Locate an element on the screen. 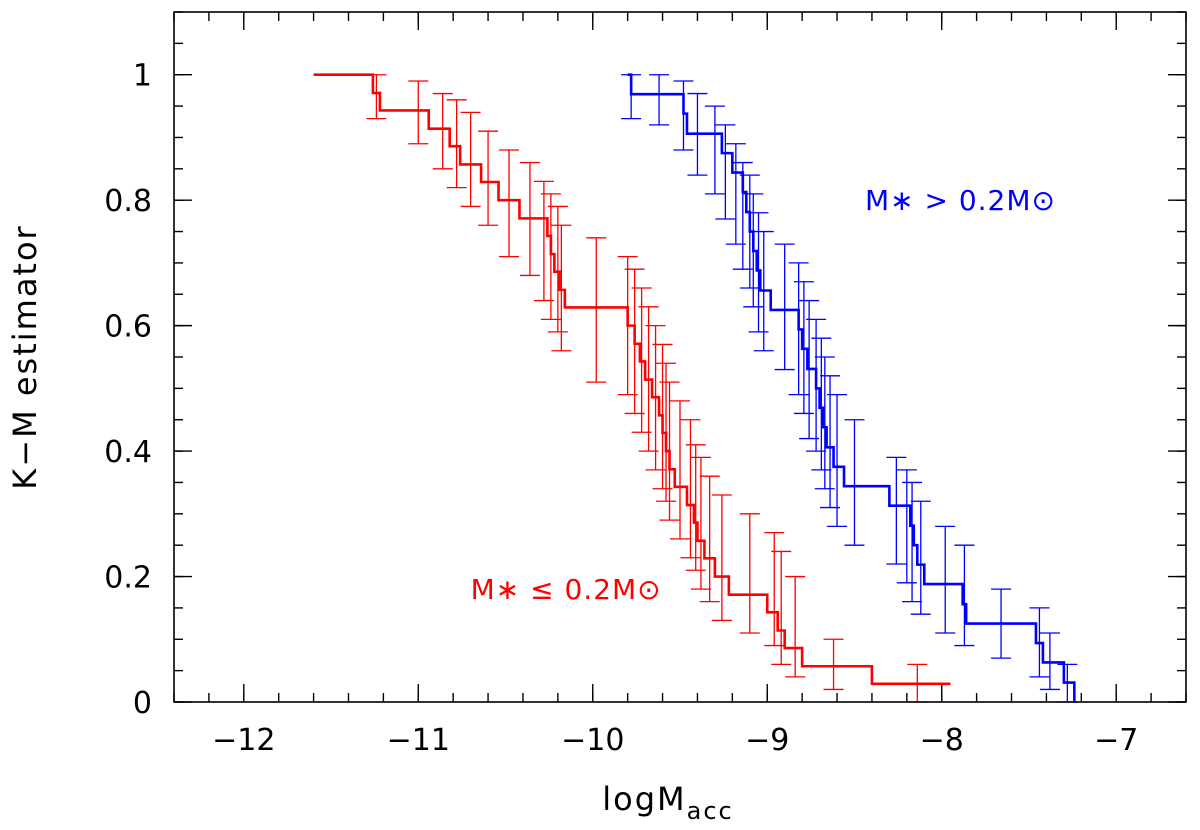  x-axis-title-main: logM is located at coordinates (644, 799).